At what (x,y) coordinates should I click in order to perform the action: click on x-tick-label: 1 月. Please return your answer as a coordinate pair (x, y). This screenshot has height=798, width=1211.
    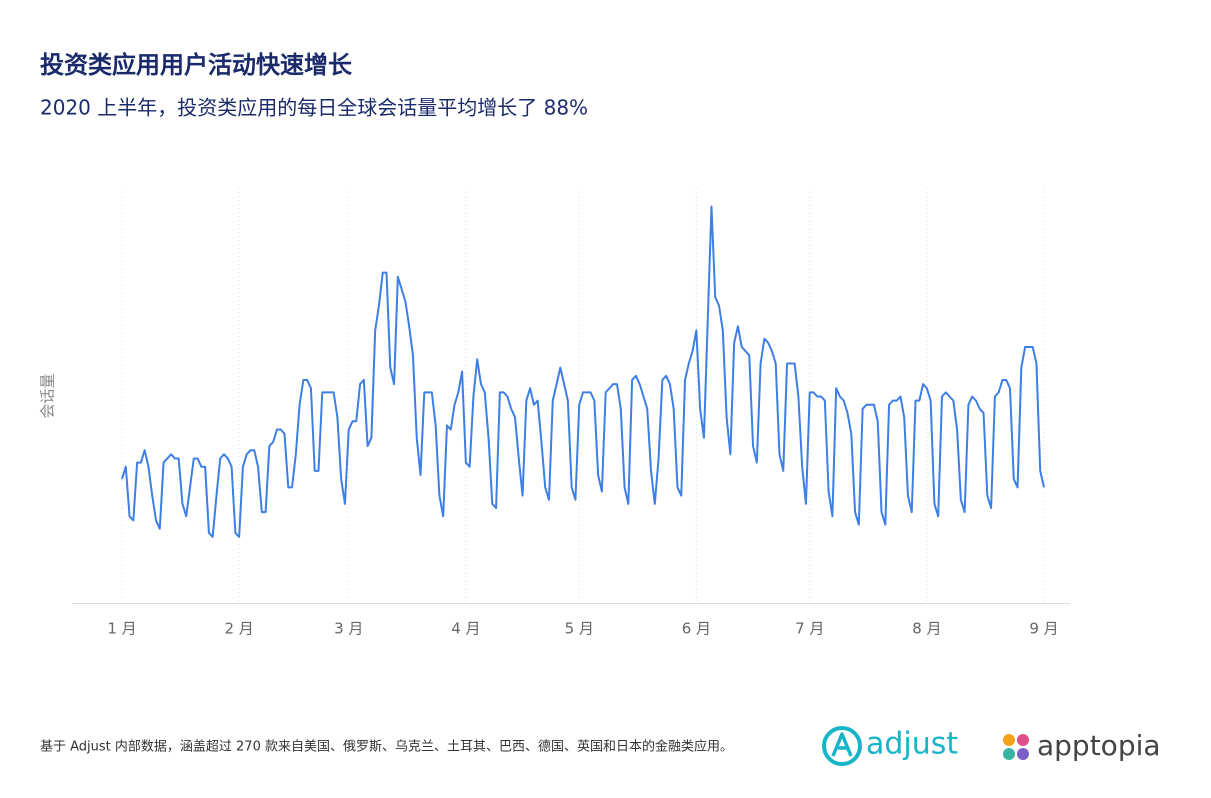
    Looking at the image, I should click on (121, 629).